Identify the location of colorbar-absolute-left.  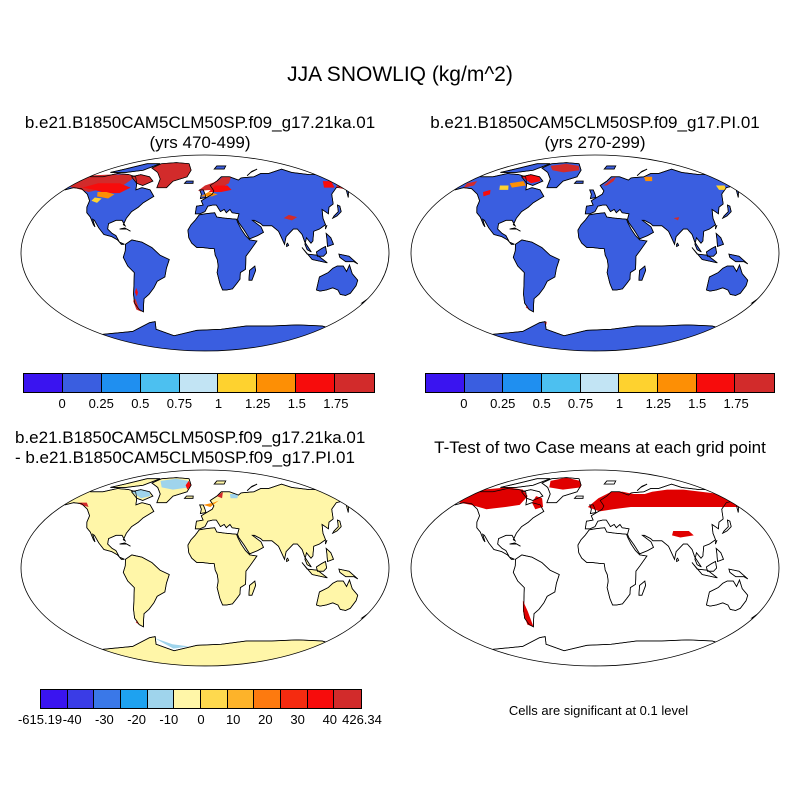
(199, 383).